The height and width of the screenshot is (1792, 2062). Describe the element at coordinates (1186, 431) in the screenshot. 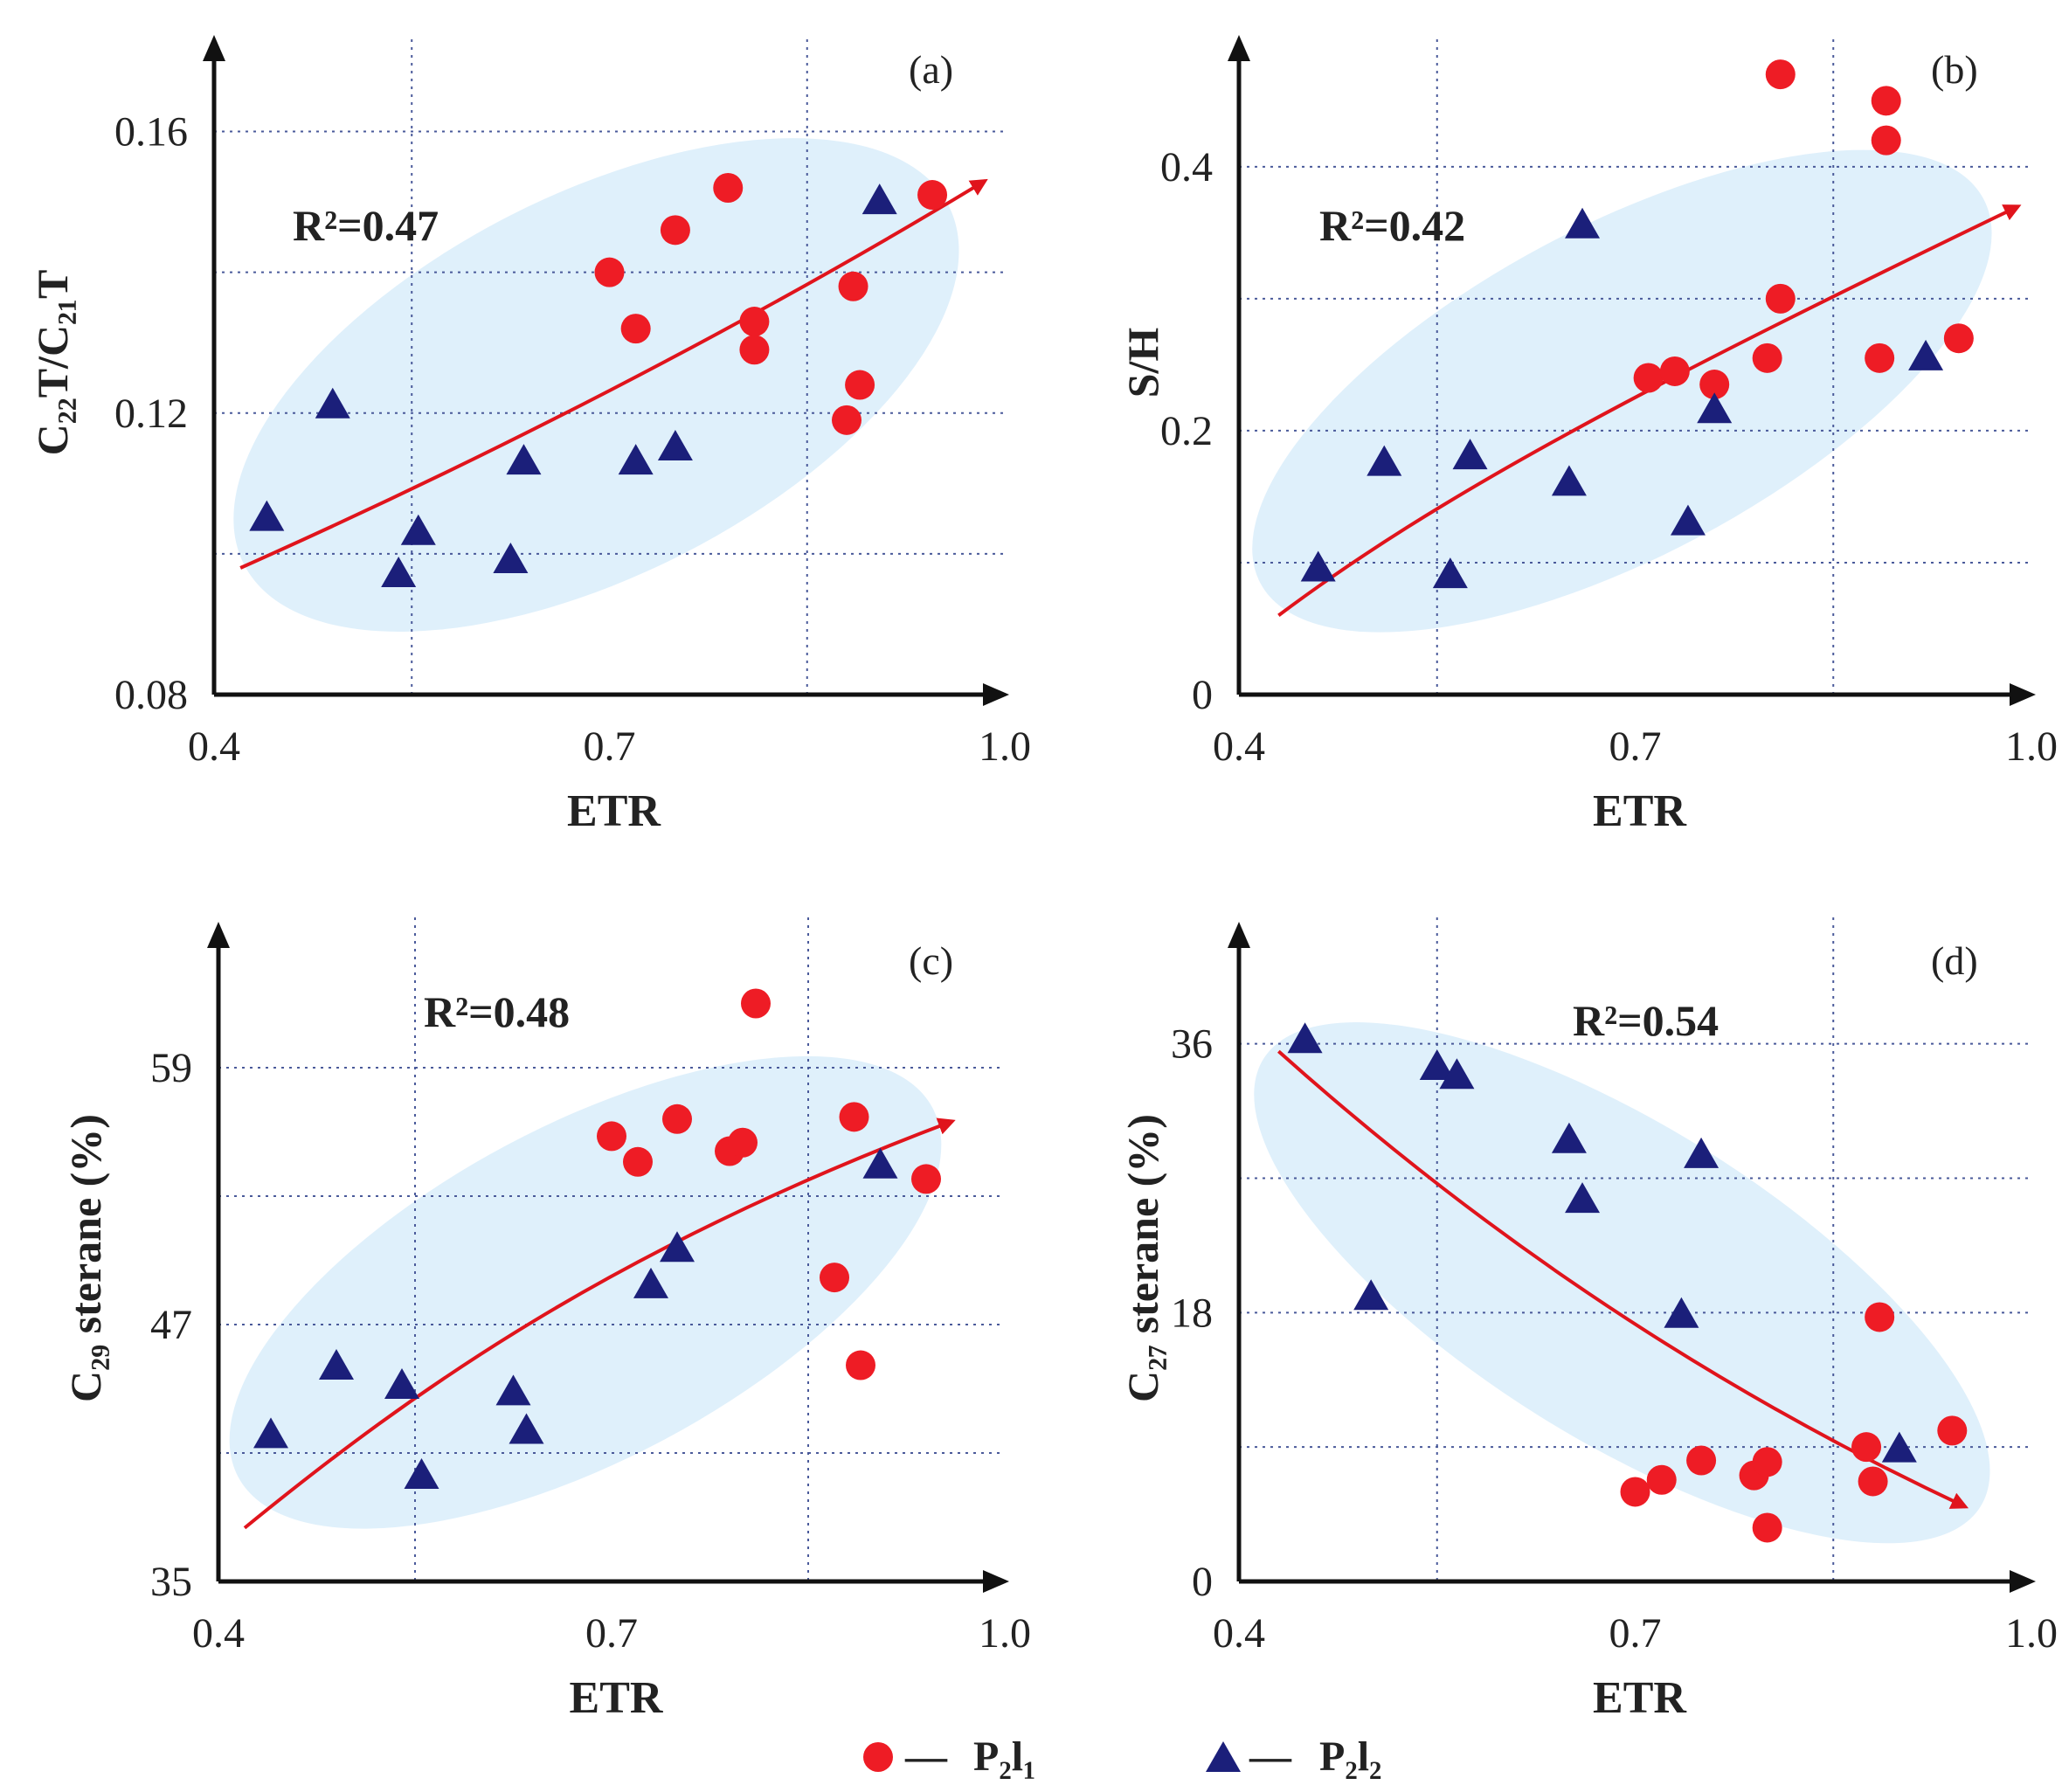

I see `y-tick-label: 0.2` at that location.